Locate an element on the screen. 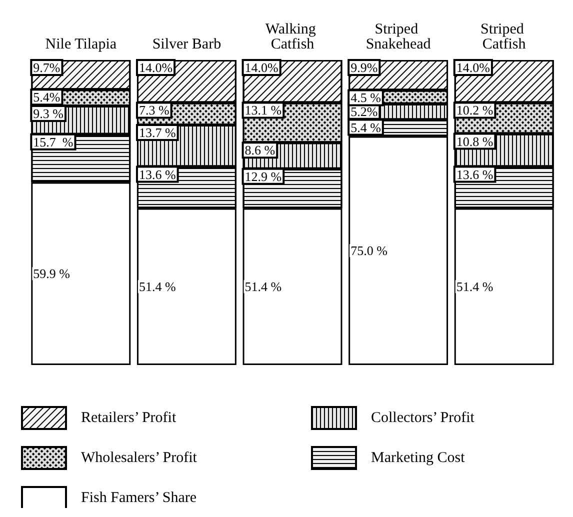  data-label: 7.3 % is located at coordinates (154, 110).